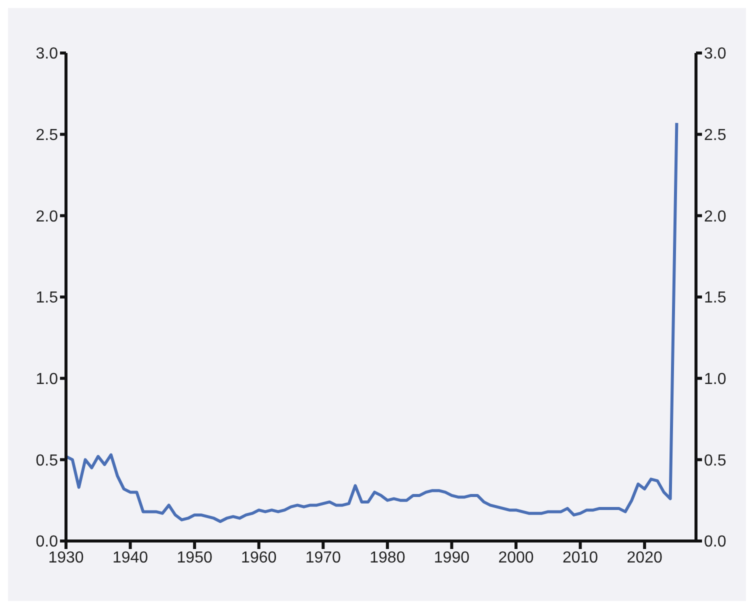 This screenshot has width=754, height=609. Describe the element at coordinates (715, 542) in the screenshot. I see `y2-tick-label: 0.0` at that location.